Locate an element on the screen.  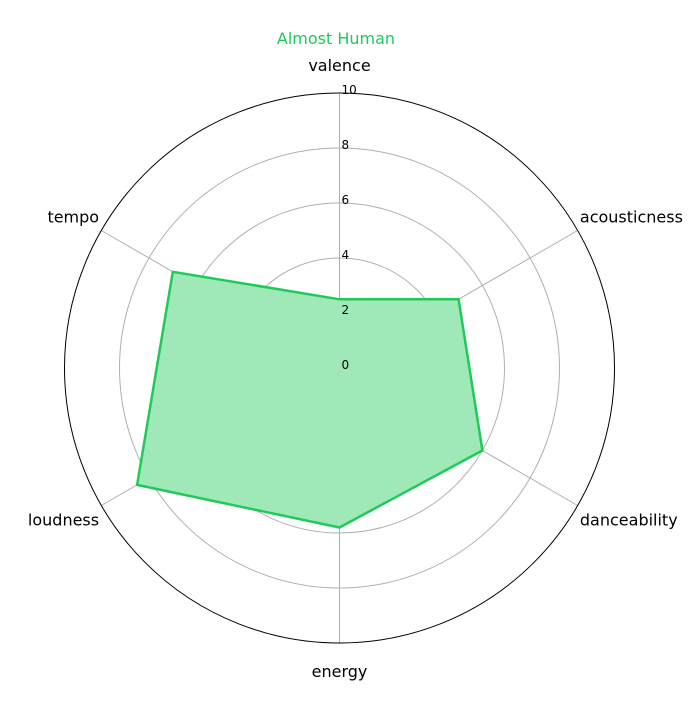
radial-tick-label: 10 is located at coordinates (349, 90).